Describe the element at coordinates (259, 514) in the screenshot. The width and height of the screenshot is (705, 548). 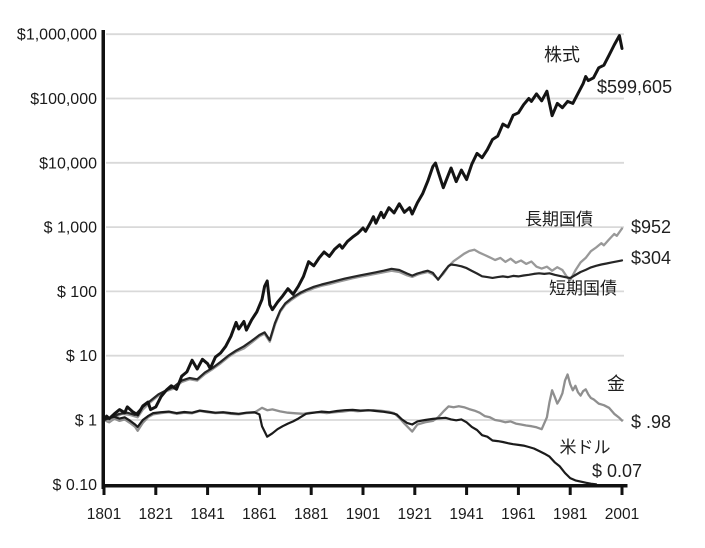
I see `x-axis-label: 1861` at that location.